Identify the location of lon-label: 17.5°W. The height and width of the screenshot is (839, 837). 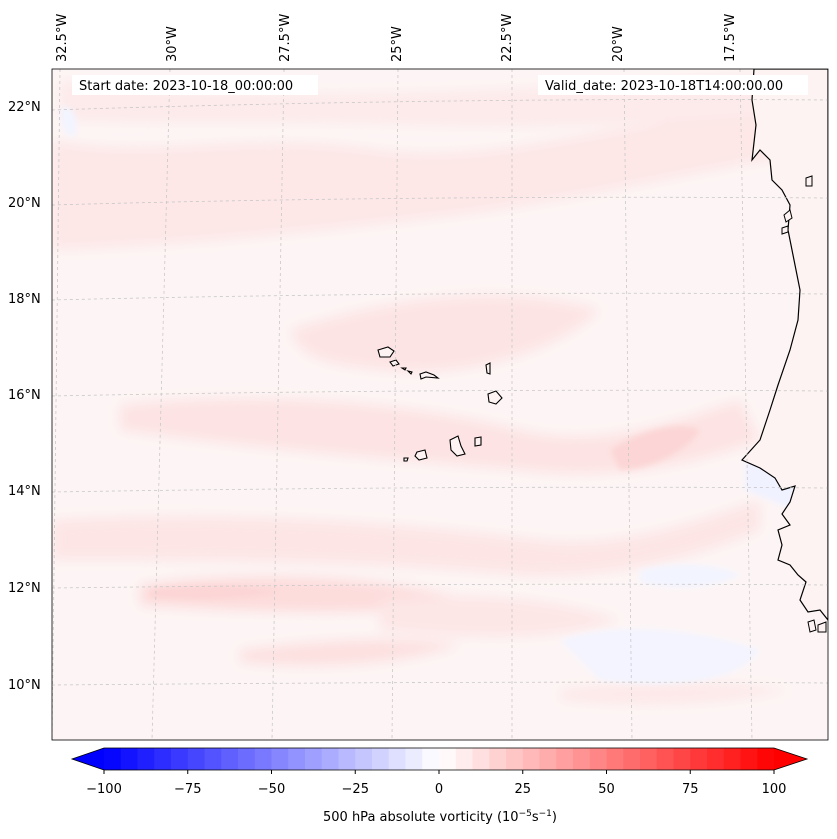
(730, 38).